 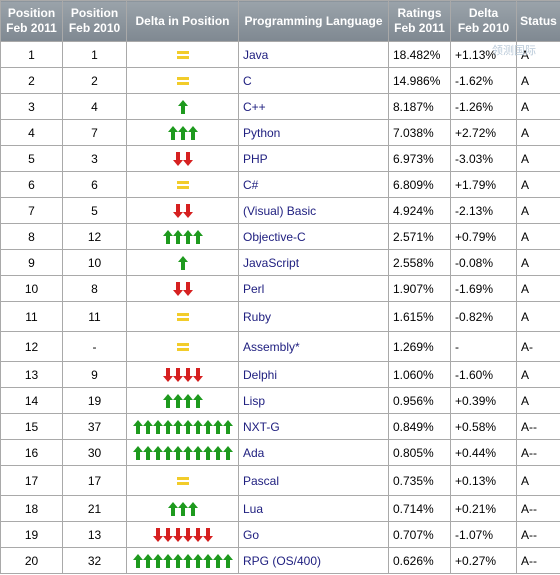 I want to click on language-cell: RPG (OS/400), so click(x=313, y=560).